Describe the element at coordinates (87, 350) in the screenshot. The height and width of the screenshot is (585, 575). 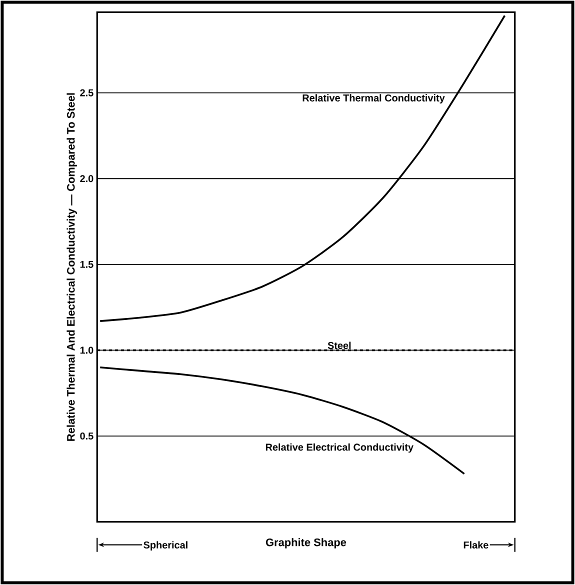
I see `y-tick-label: 1.0` at that location.